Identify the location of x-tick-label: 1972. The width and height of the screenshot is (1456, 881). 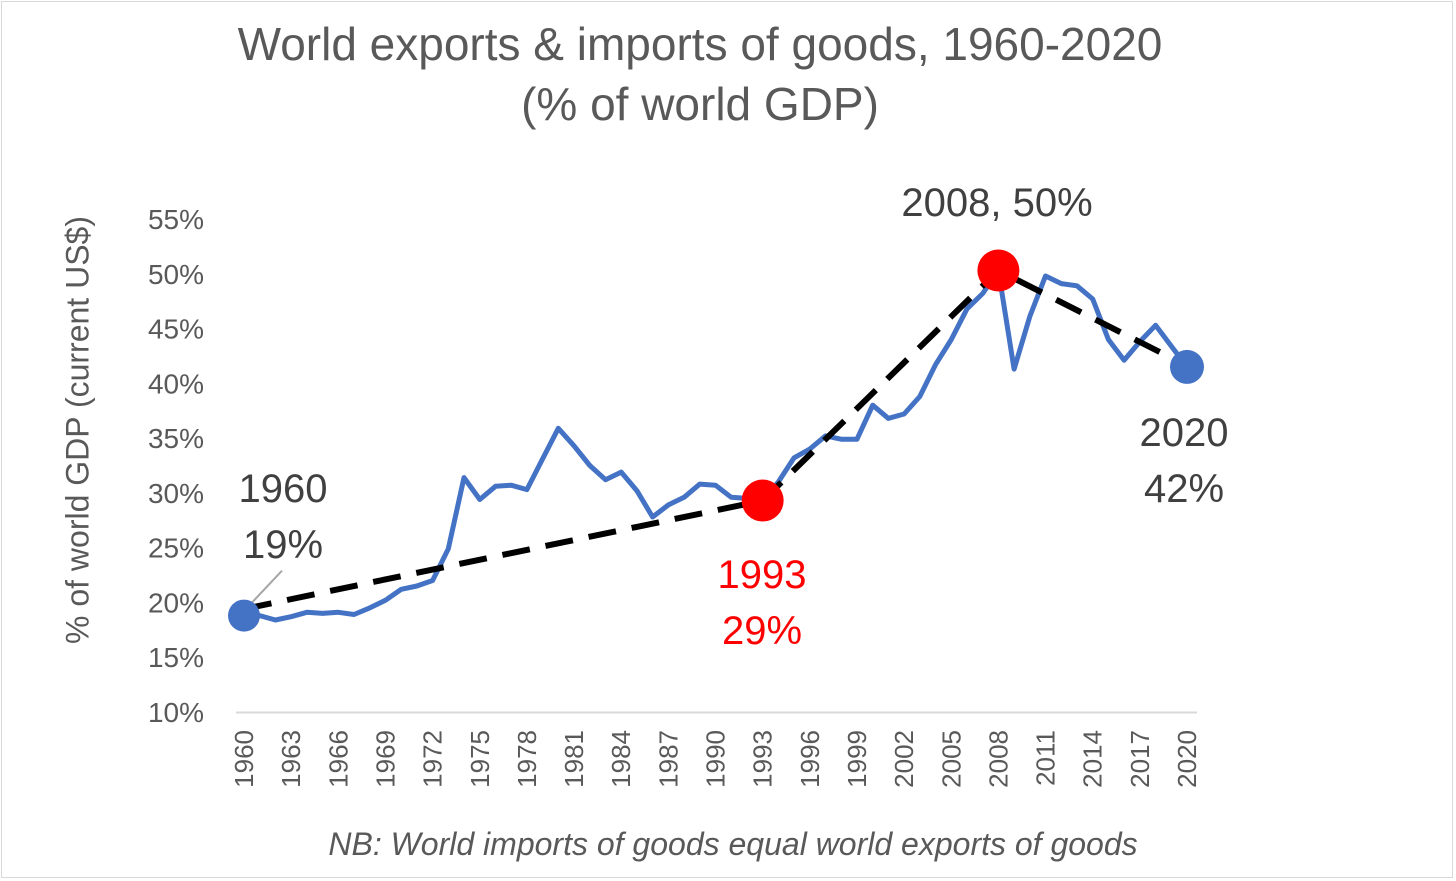
(433, 759).